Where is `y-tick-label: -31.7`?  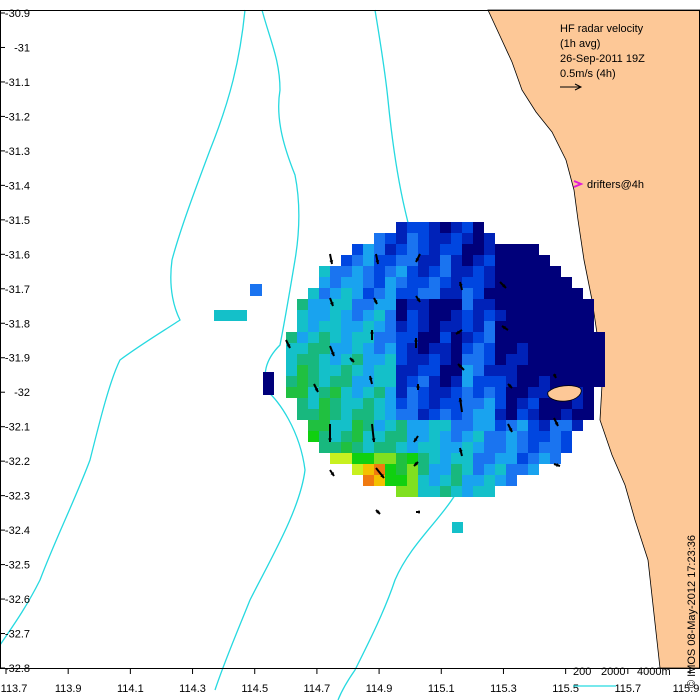 y-tick-label: -31.7 is located at coordinates (17, 290).